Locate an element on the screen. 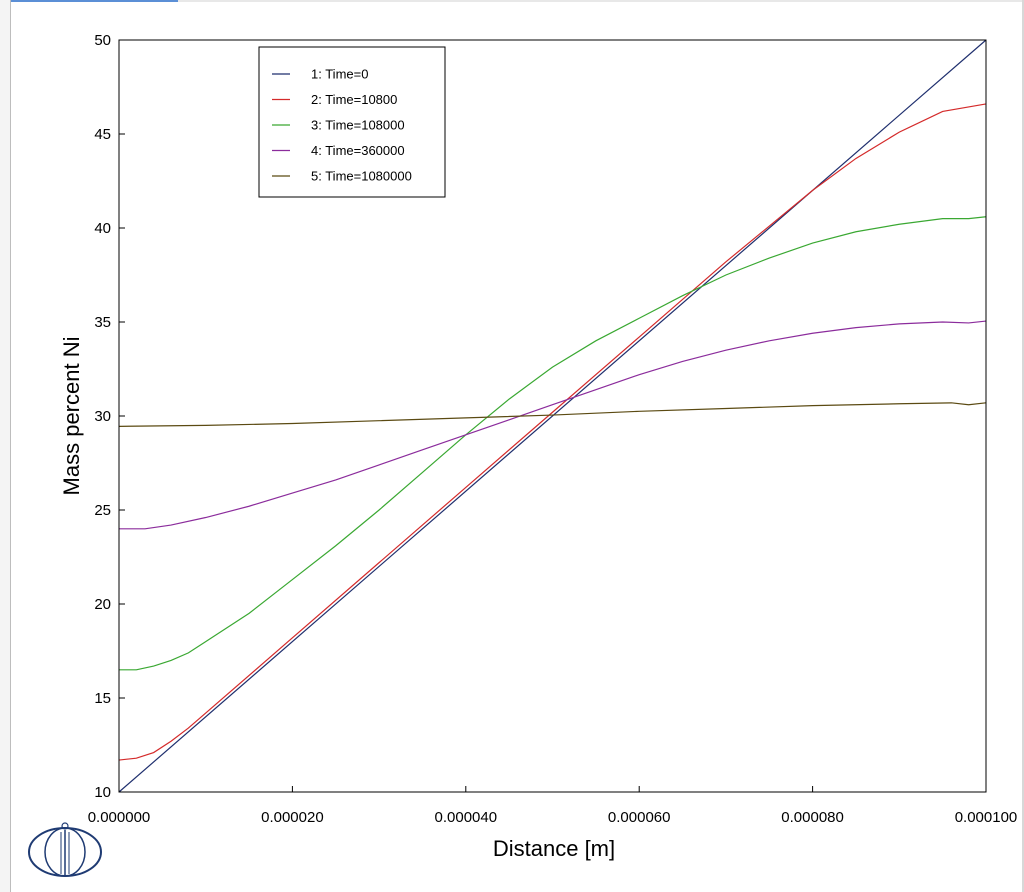  y-tick-label: 10 is located at coordinates (102, 792).